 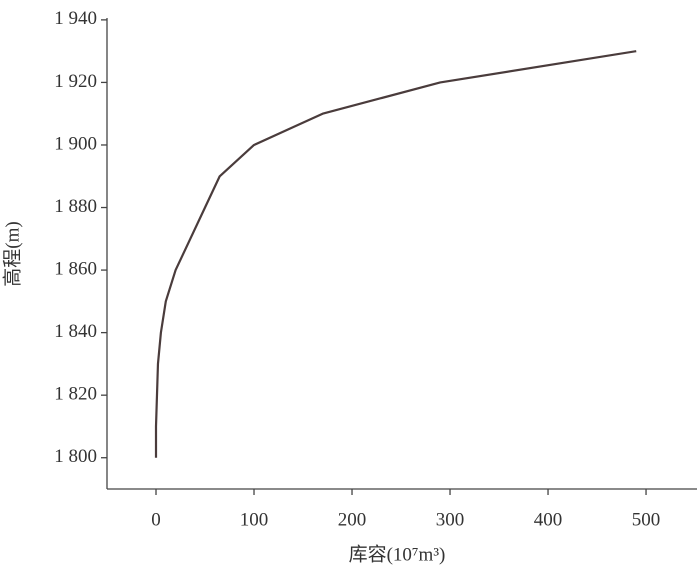 I want to click on x-axis-label: 库容(10⁷m³), so click(x=397, y=554).